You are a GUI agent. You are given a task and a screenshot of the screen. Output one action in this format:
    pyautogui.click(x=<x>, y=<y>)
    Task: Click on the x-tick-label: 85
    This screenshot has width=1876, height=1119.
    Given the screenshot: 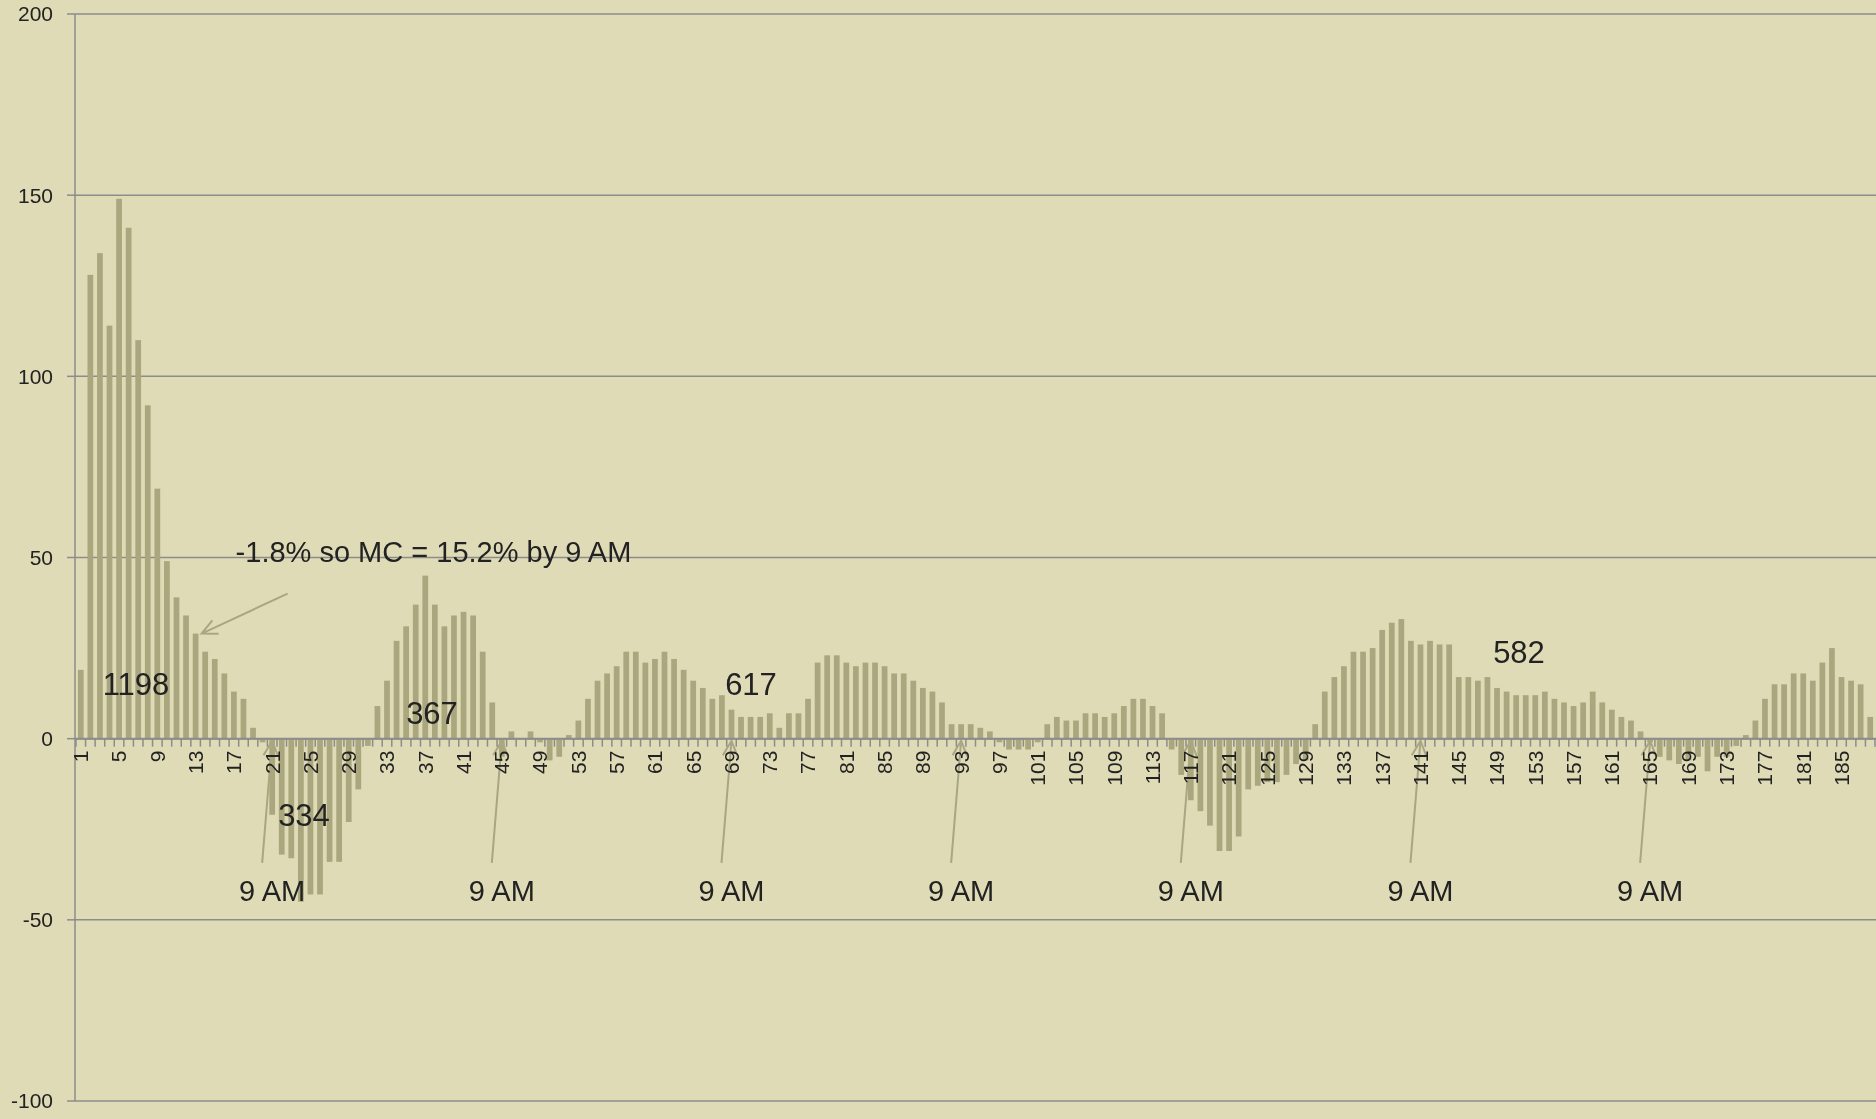 What is the action you would take?
    pyautogui.click(x=884, y=762)
    